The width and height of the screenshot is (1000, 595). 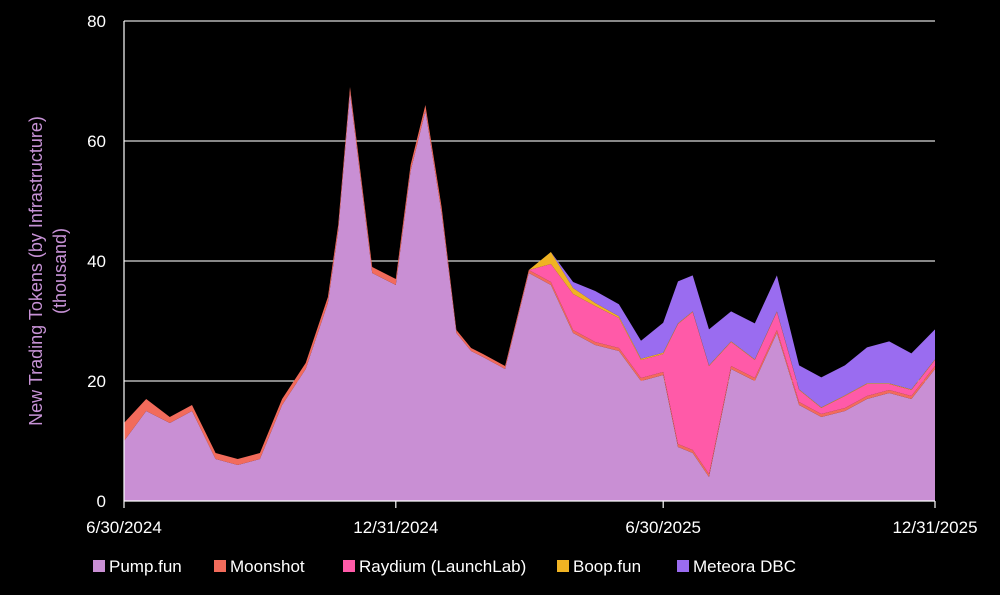 I want to click on y-tick-label: 20, so click(x=96, y=381).